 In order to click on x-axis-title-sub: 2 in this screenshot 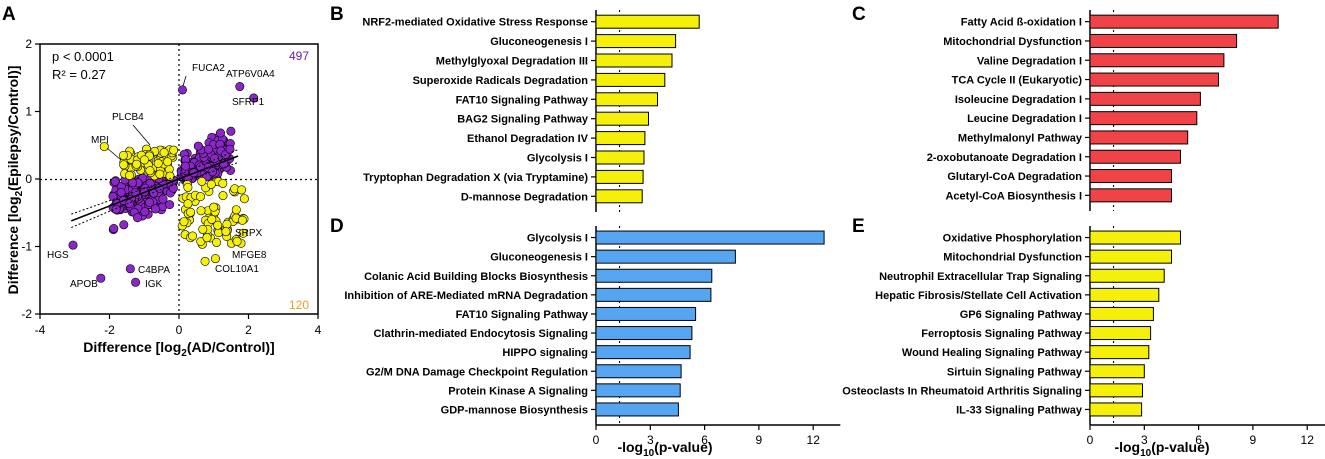, I will do `click(184, 353)`.